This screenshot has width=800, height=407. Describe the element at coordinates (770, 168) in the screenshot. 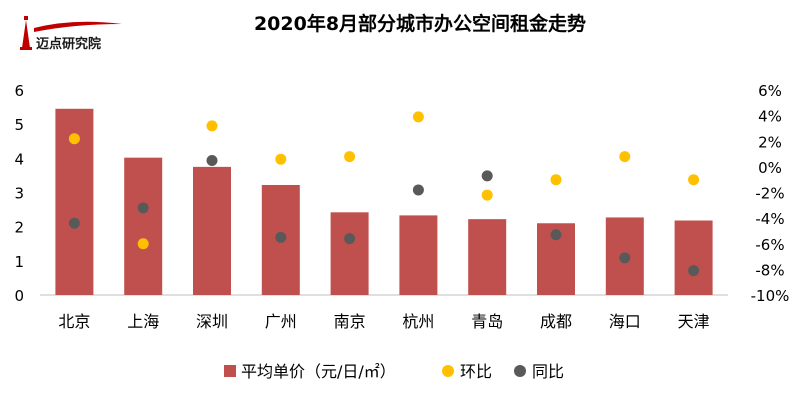

I see `right-axis-tick: 0%` at that location.